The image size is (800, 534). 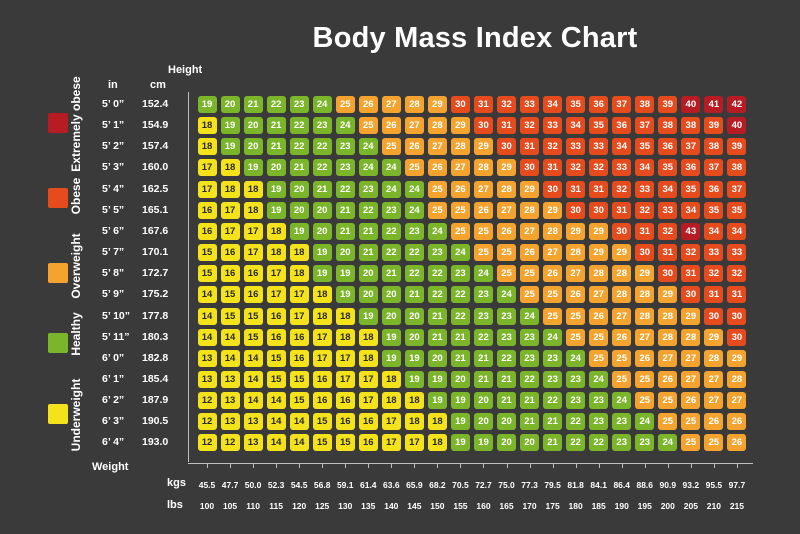 What do you see at coordinates (113, 104) in the screenshot?
I see `height-in-label: 5’ 0”` at bounding box center [113, 104].